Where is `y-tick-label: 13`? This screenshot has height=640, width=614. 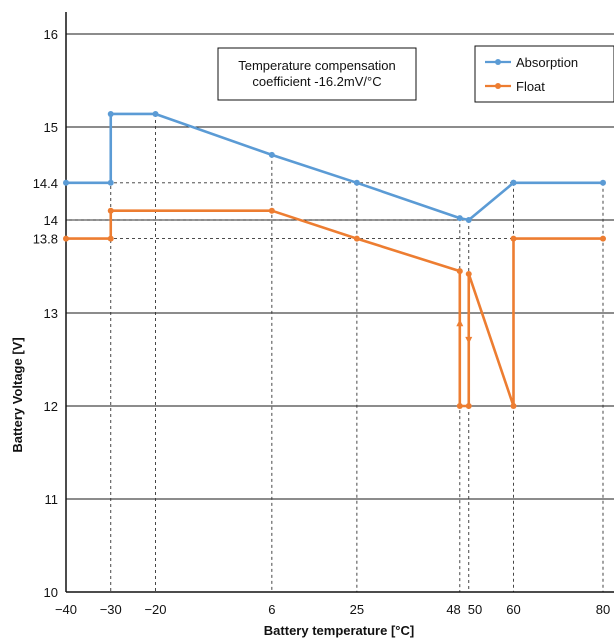
y-tick-label: 13 is located at coordinates (51, 313).